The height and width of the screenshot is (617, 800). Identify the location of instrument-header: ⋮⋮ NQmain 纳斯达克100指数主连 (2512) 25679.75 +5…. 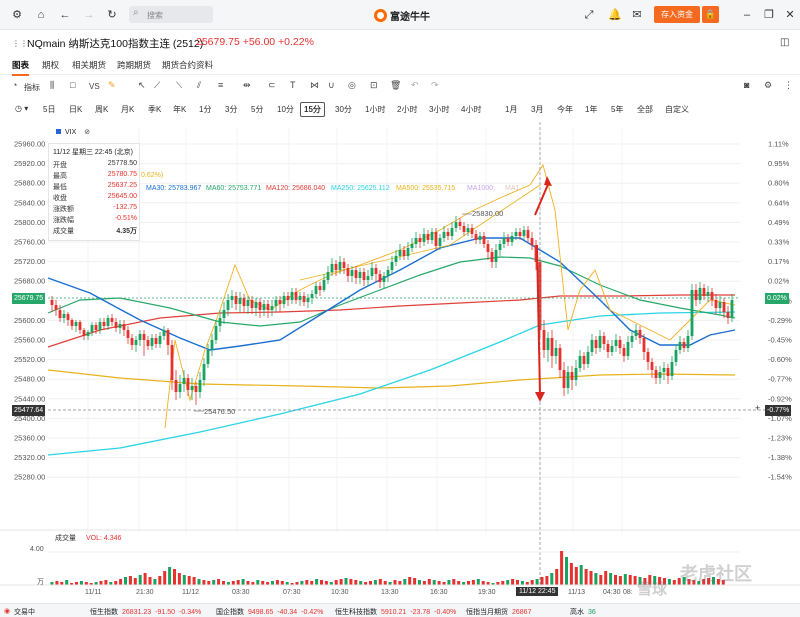
(400, 42).